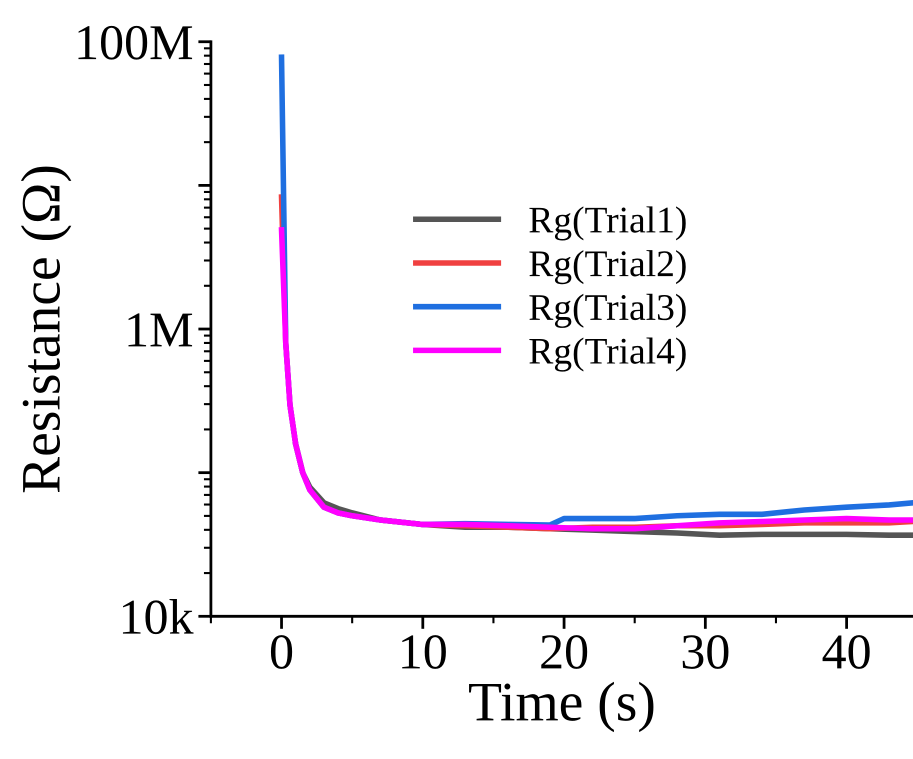 This screenshot has height=759, width=913. Describe the element at coordinates (158, 616) in the screenshot. I see `y-tick-label: 10k` at that location.